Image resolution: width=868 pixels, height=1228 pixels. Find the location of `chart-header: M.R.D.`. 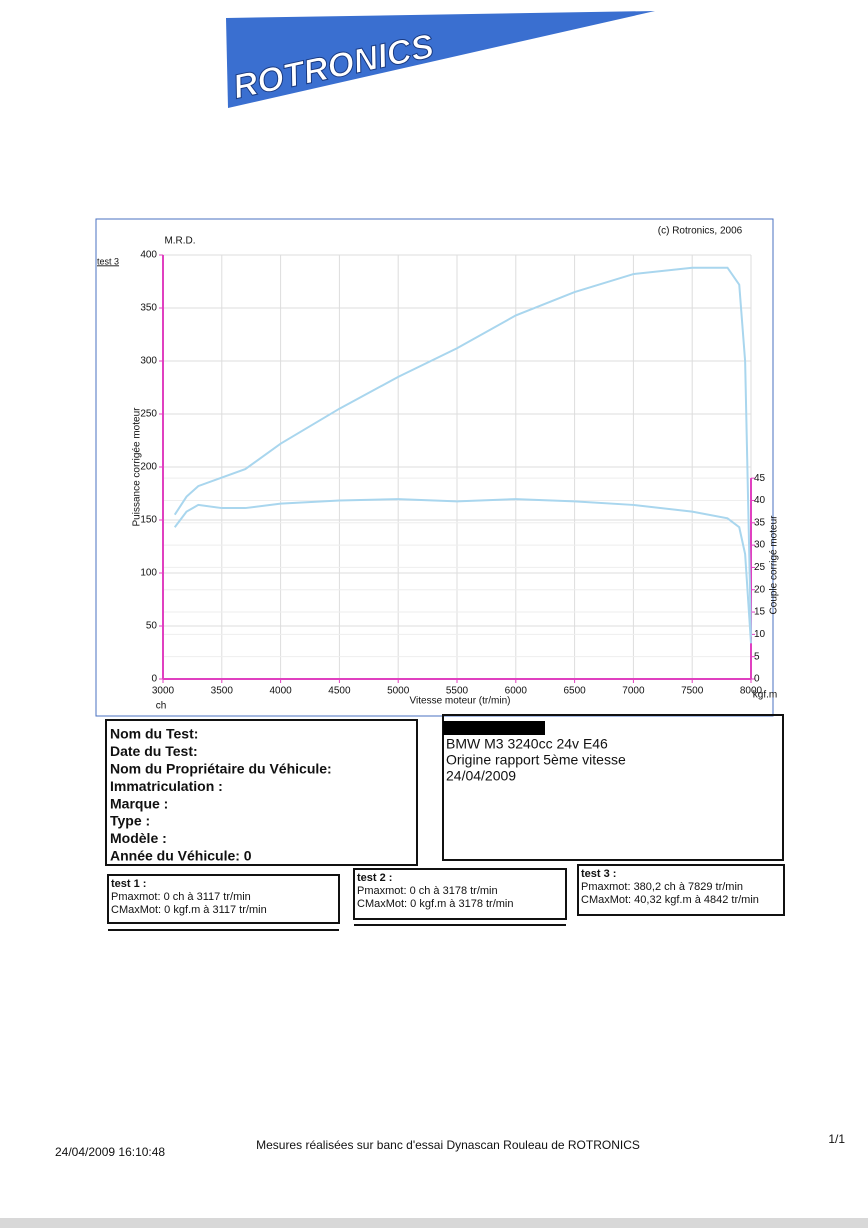

chart-header: M.R.D. is located at coordinates (179, 241).